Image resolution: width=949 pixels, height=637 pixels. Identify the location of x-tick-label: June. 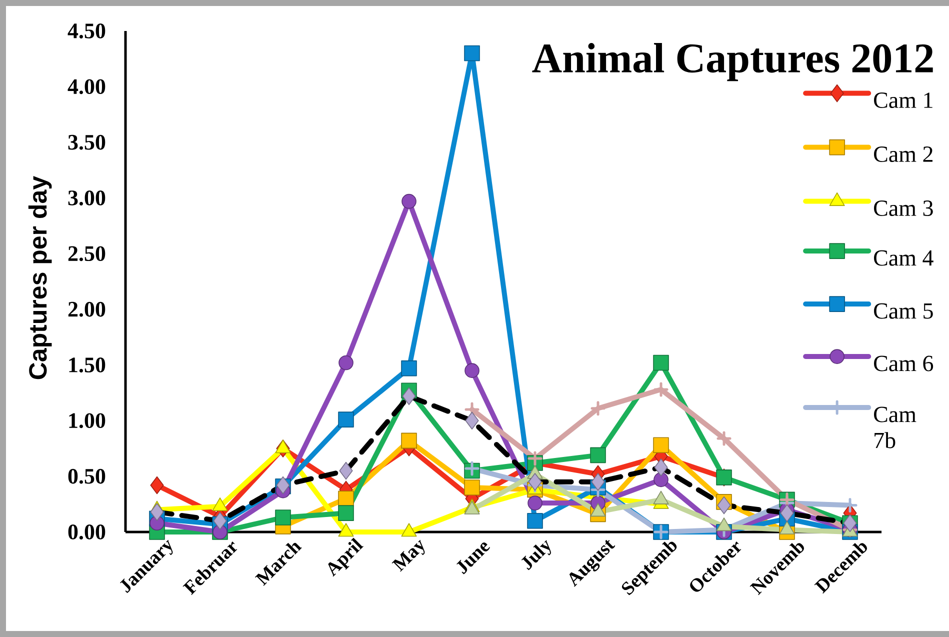
(473, 558).